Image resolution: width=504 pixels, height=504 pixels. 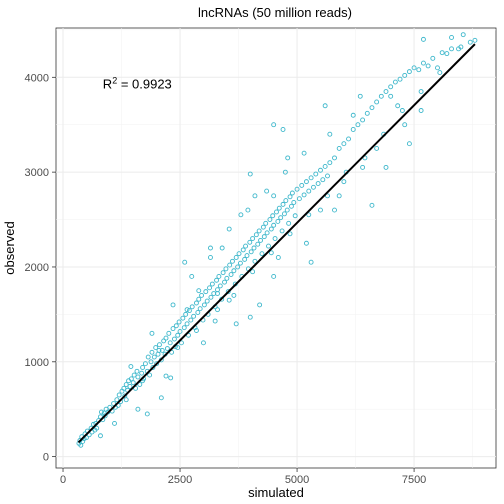 What do you see at coordinates (276, 492) in the screenshot?
I see `x-axis-title: simulated` at bounding box center [276, 492].